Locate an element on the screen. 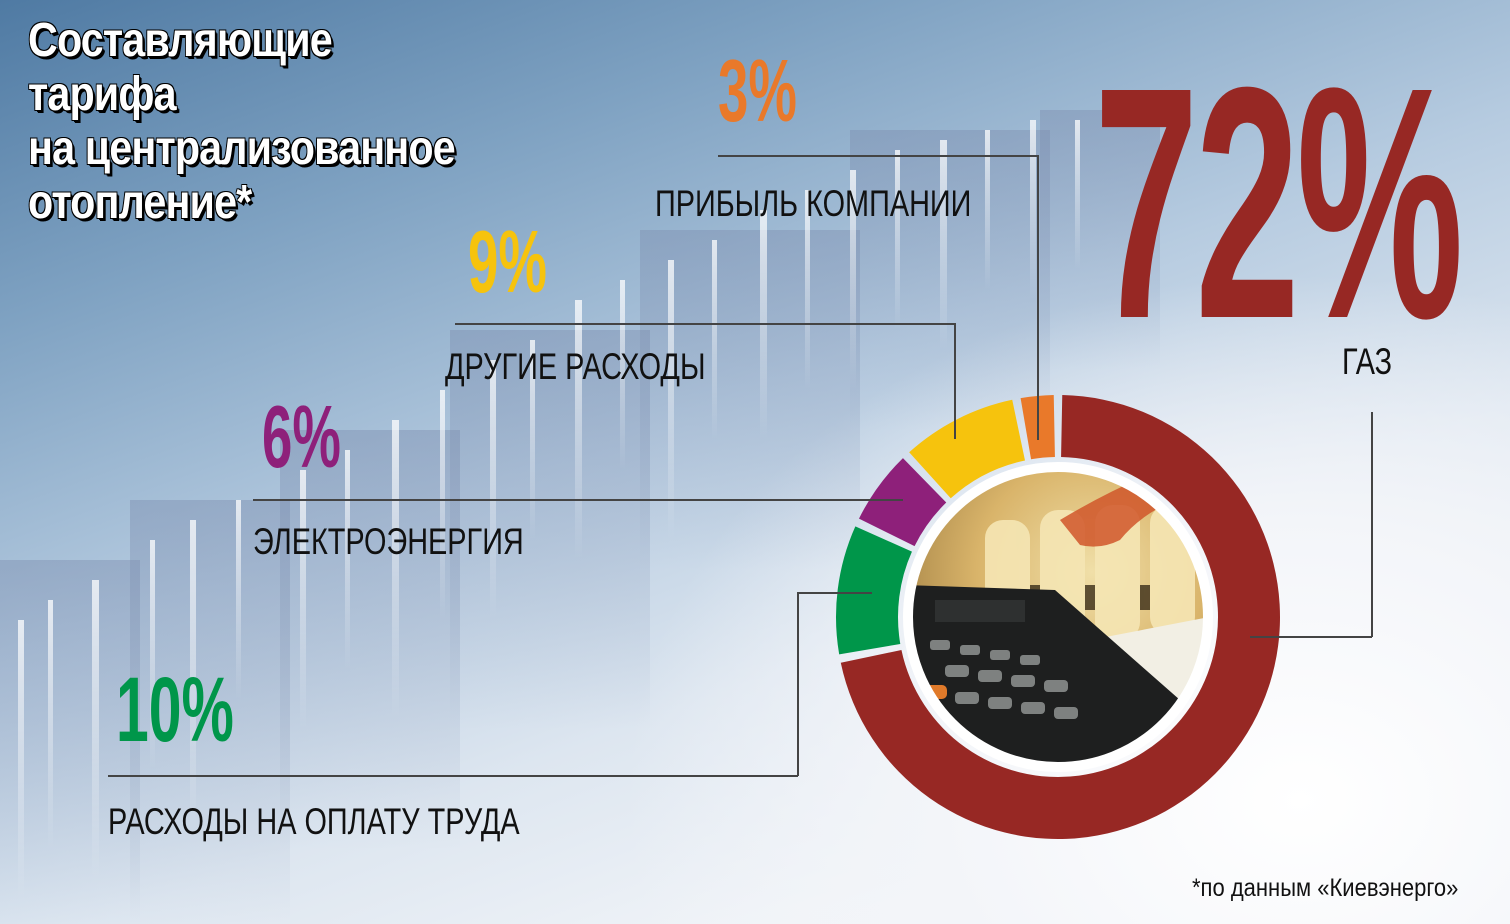  percent-labor: 10% is located at coordinates (175, 710).